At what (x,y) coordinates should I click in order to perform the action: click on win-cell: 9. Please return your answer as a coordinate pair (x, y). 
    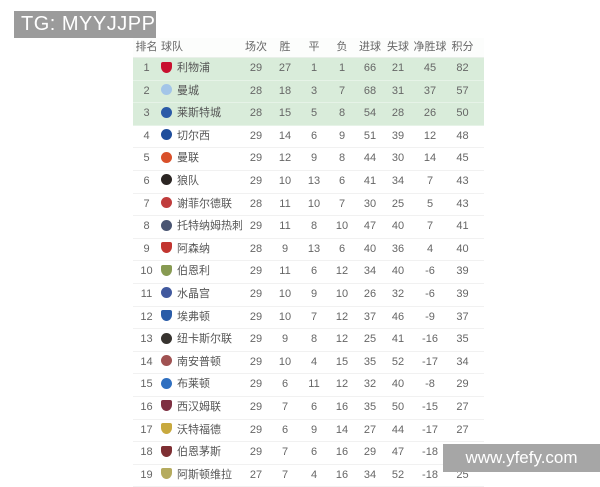
    Looking at the image, I should click on (285, 250).